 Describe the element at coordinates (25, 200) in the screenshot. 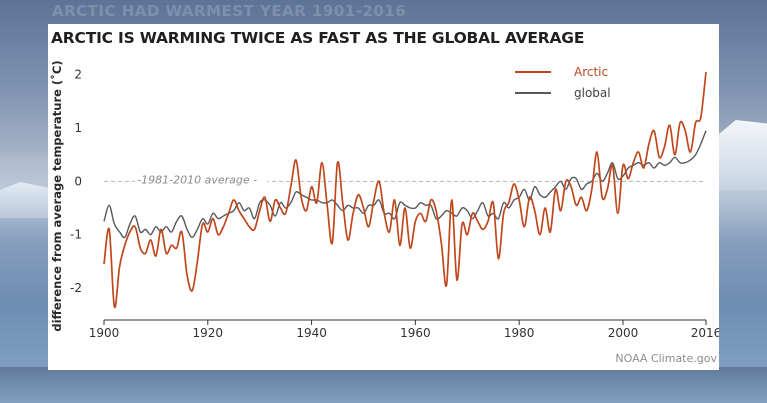

I see `background-ice-left` at that location.